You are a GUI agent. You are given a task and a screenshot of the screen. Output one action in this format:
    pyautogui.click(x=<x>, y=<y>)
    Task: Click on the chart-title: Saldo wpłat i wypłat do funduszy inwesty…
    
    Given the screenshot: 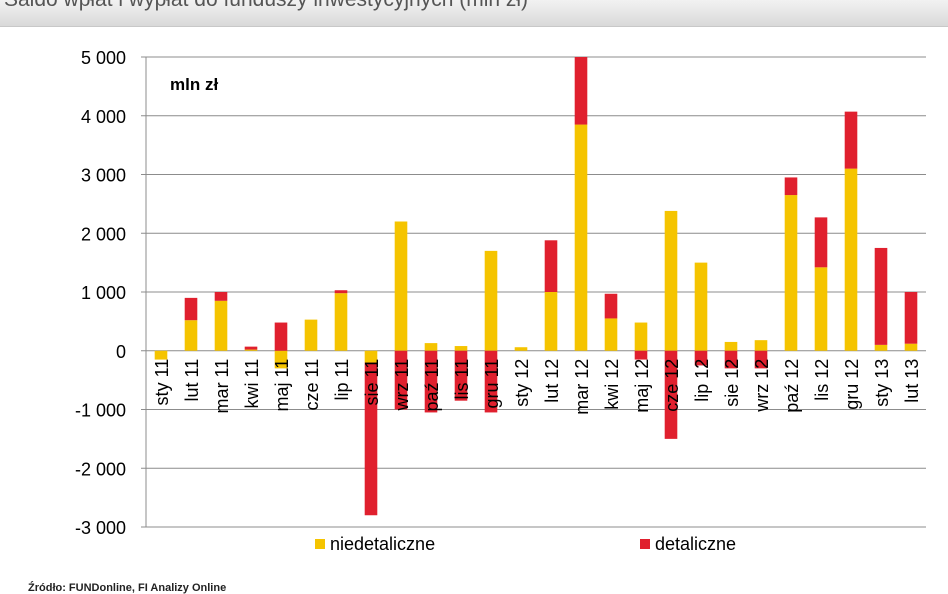 What is the action you would take?
    pyautogui.click(x=266, y=6)
    